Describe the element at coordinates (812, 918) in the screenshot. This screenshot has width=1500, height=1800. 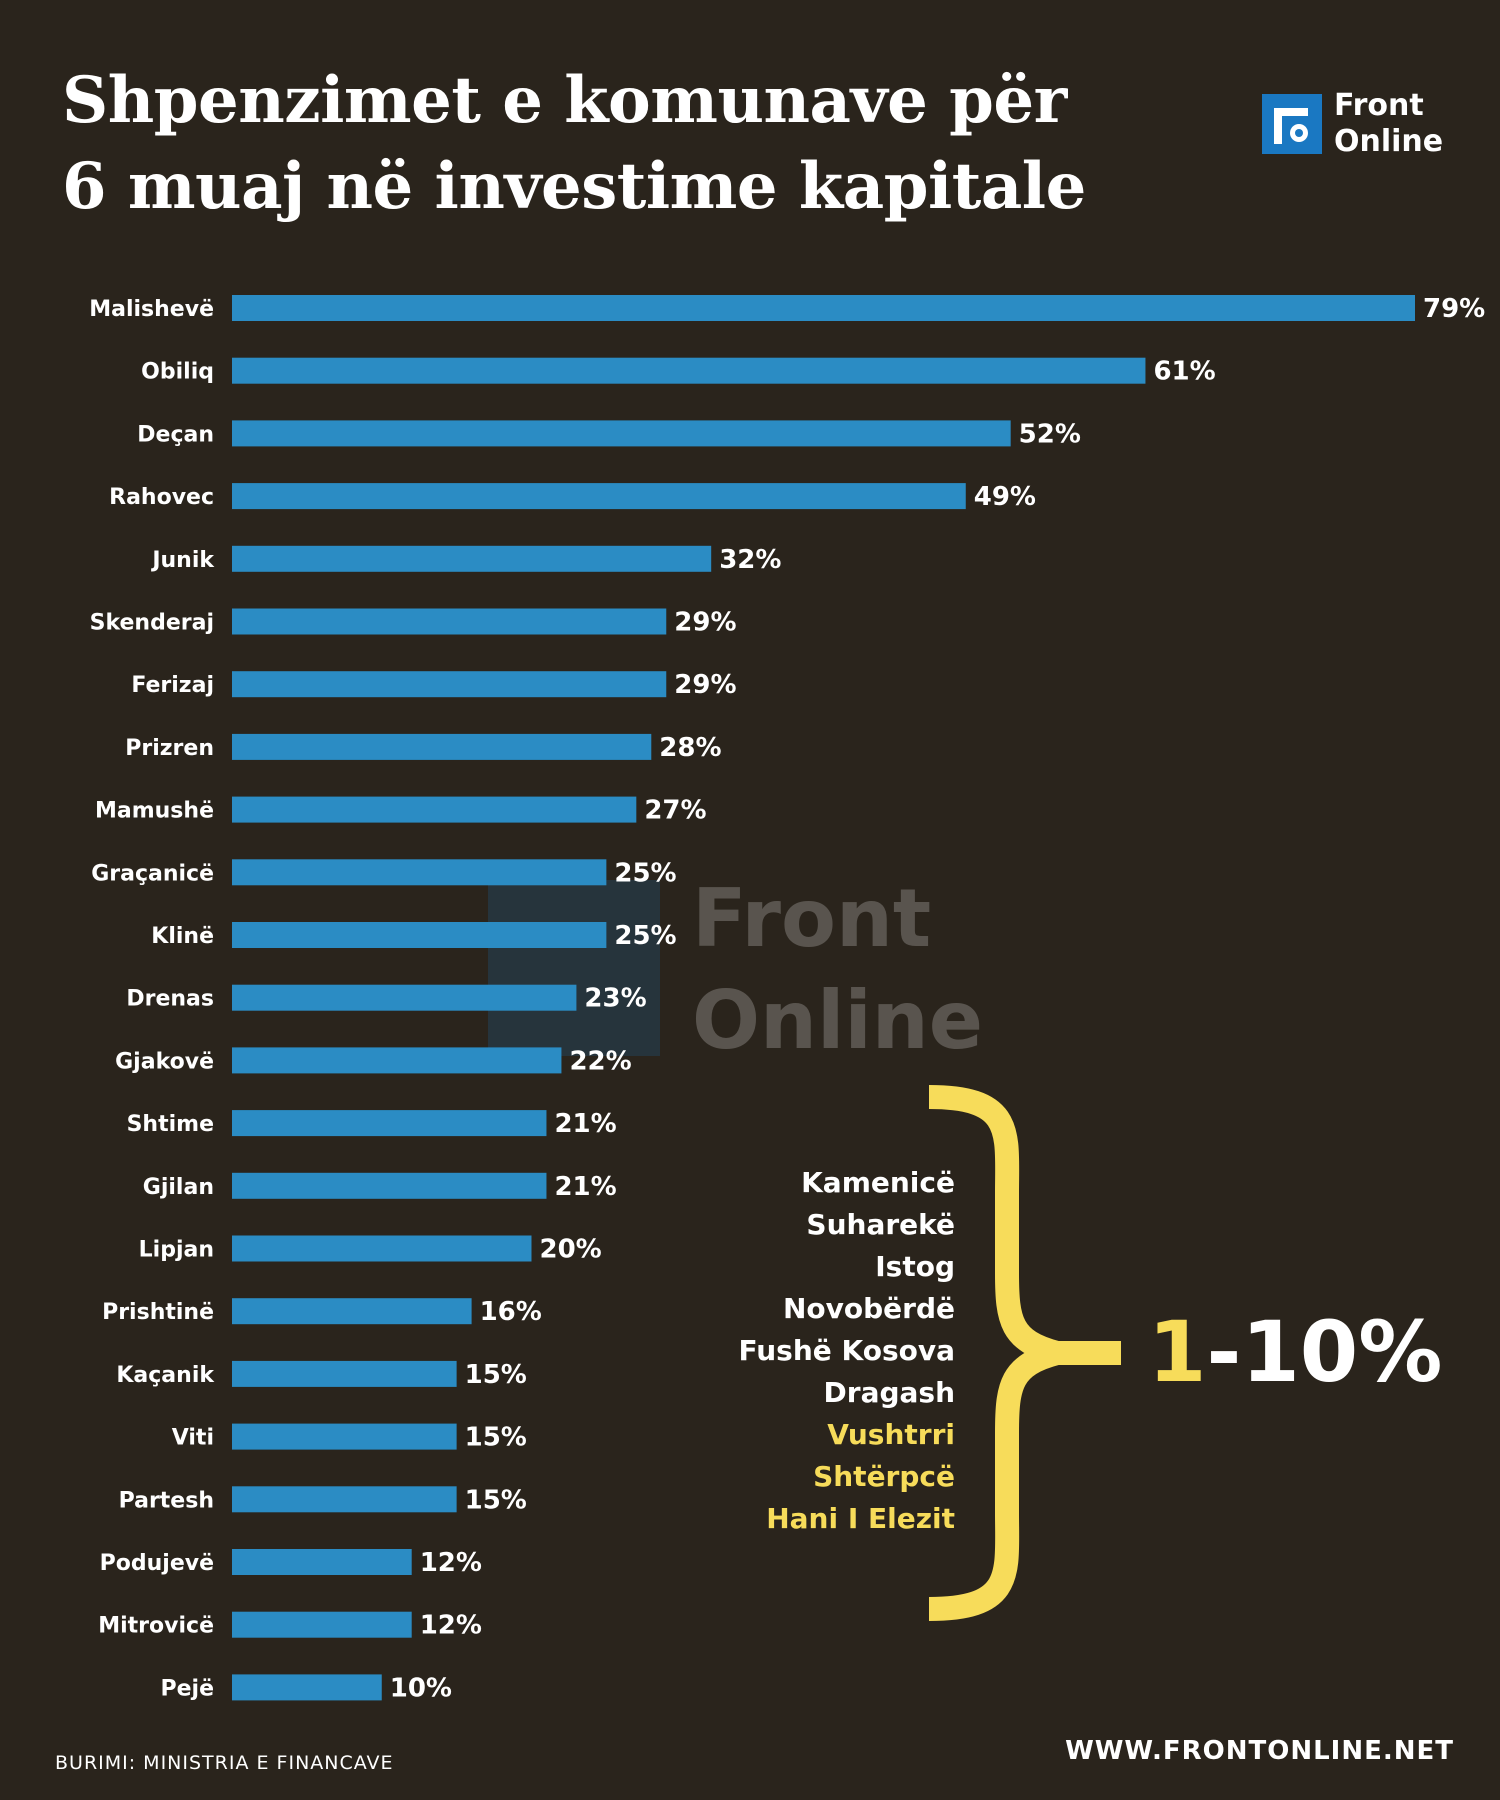
I see `watermark-line-1: Front` at that location.